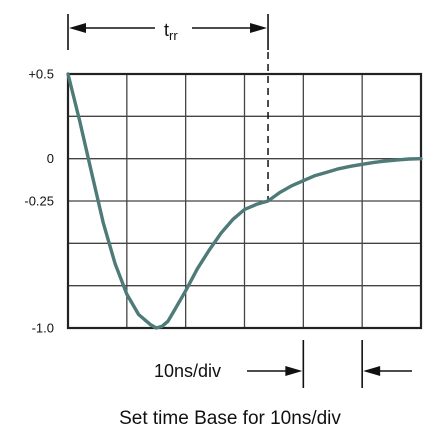 The width and height of the screenshot is (442, 442). I want to click on caption: Set time Base for 10ns/div, so click(230, 418).